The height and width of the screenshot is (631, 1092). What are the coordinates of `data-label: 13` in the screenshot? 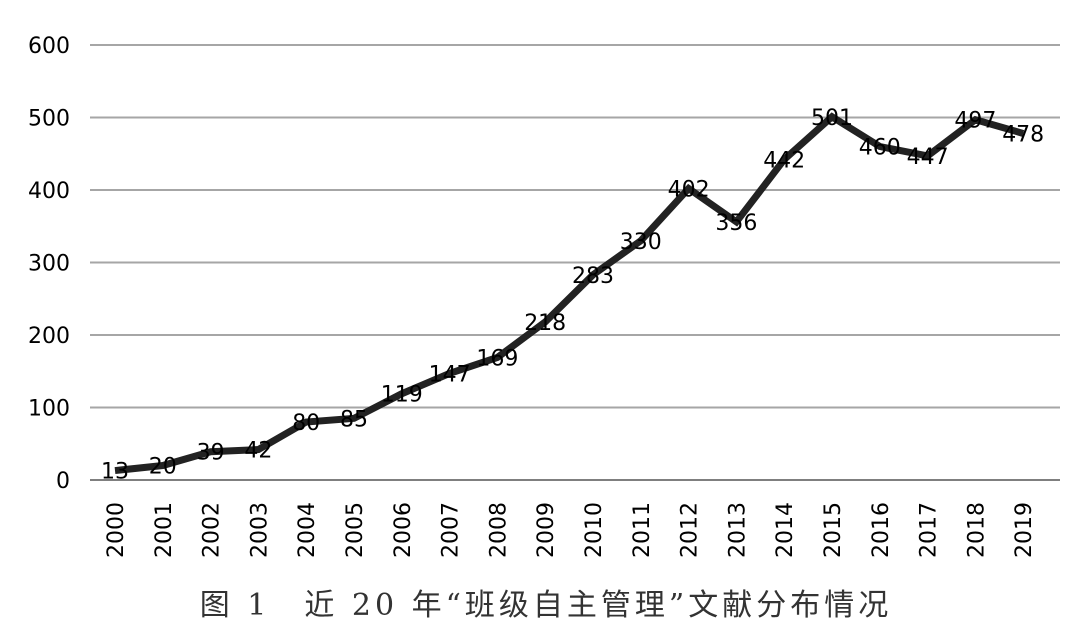 It's located at (115, 472).